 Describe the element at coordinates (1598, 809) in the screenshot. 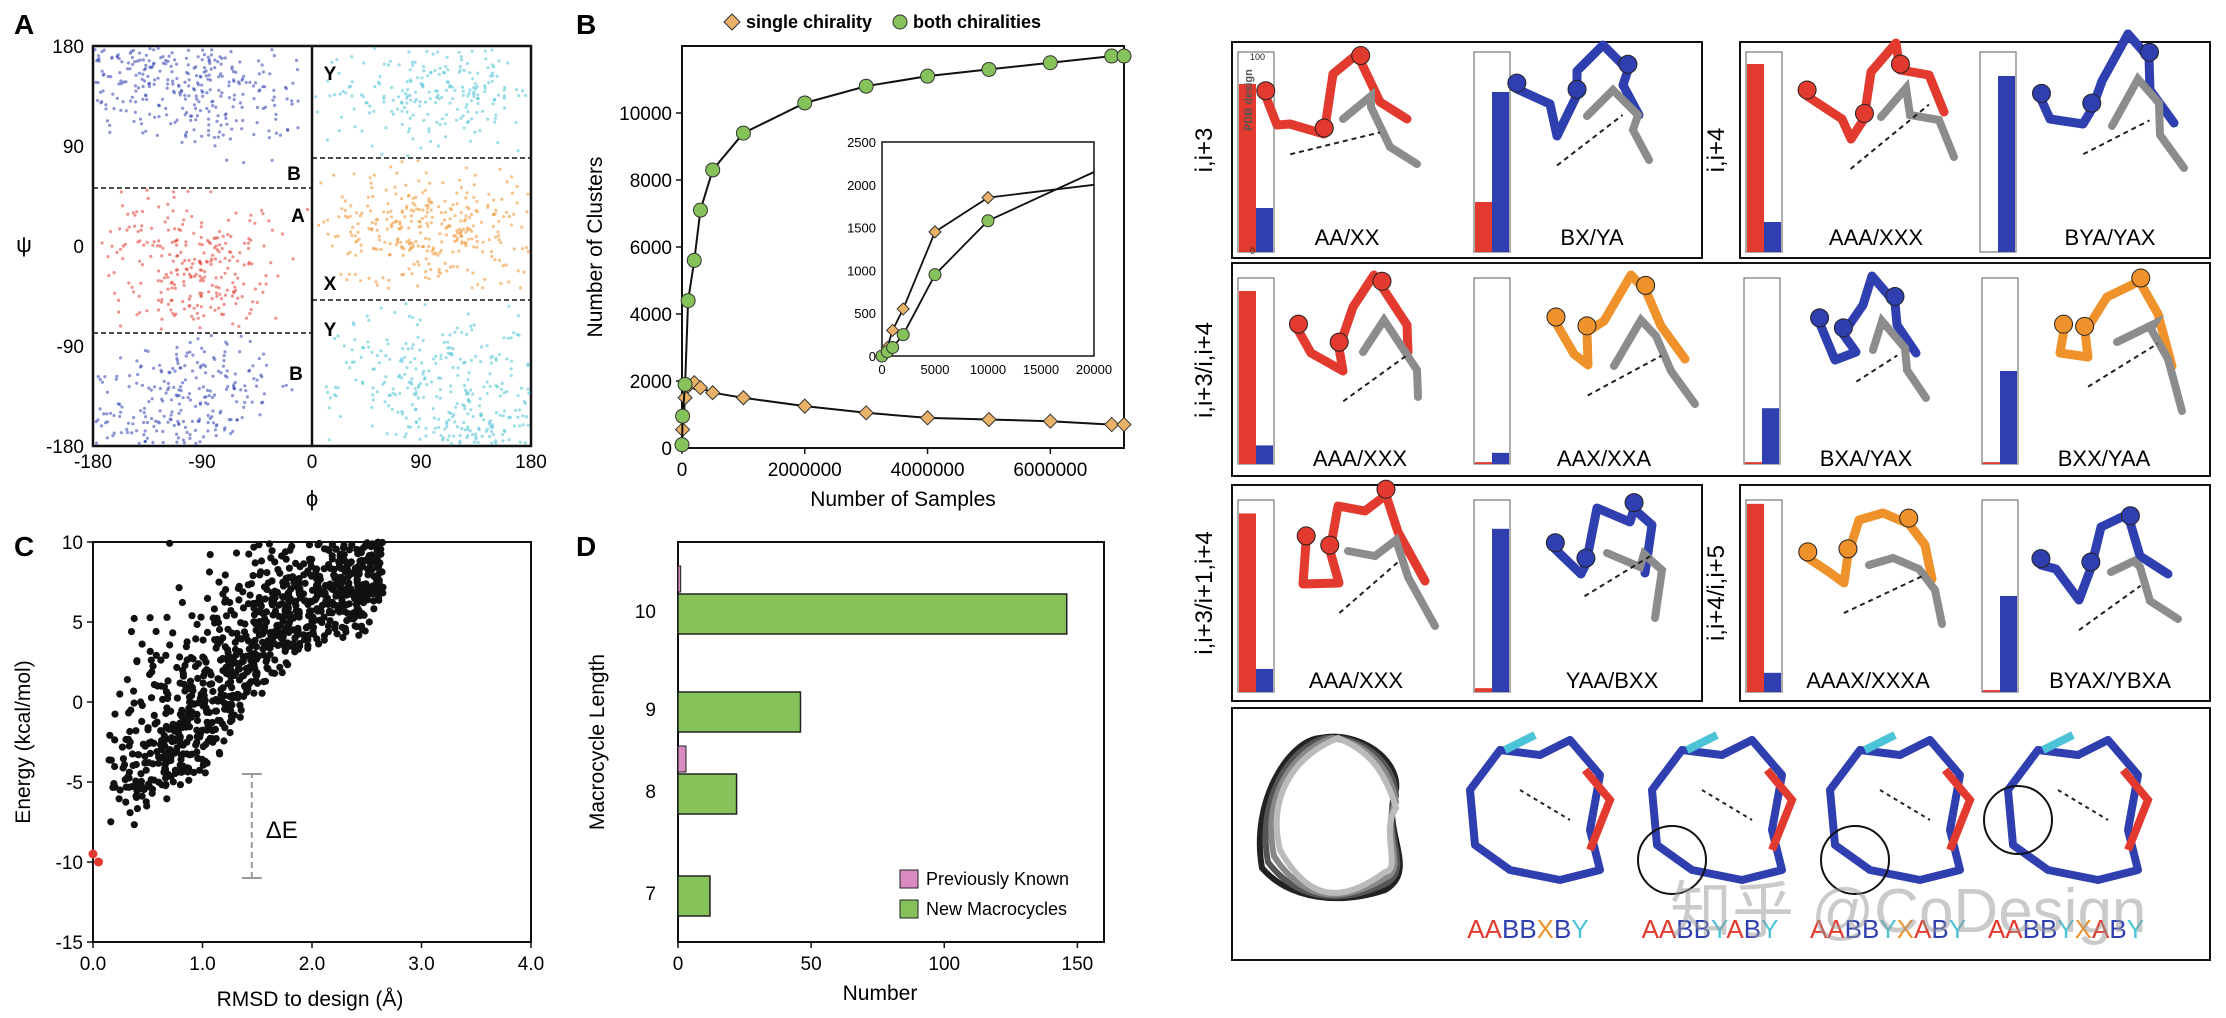

I see `macrocycle-red-residue` at that location.